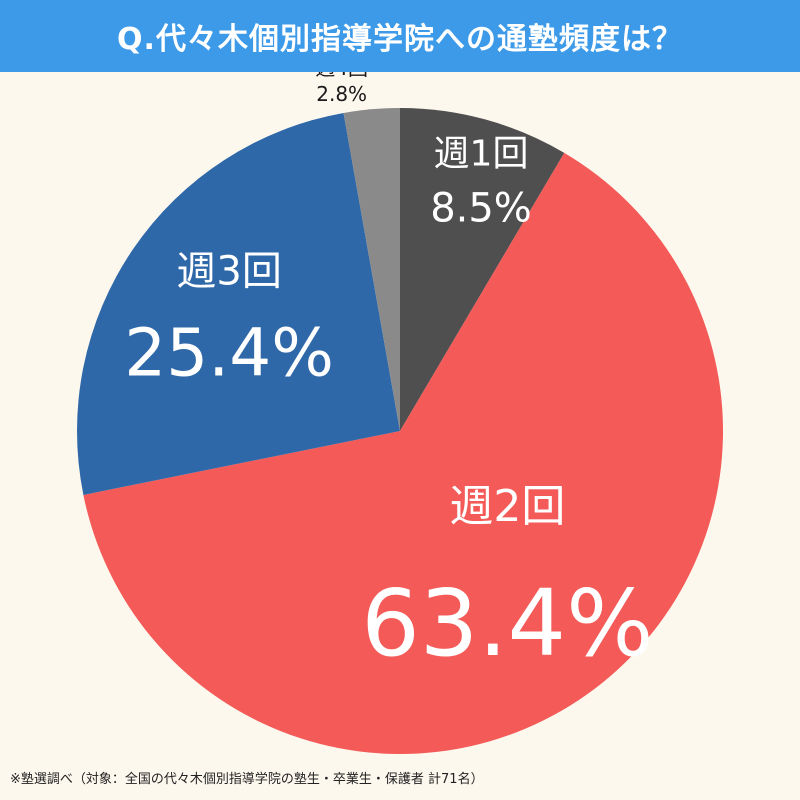 This screenshot has height=800, width=800. I want to click on chart-title: Q.代々木個別指導学院への通塾頻度は？, so click(400, 39).